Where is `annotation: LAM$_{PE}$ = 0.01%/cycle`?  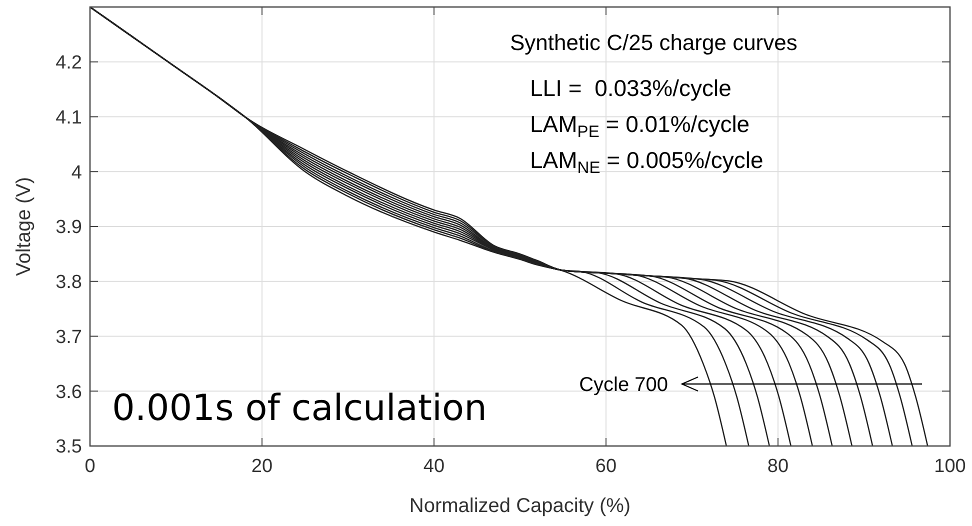
annotation: LAM$_{PE}$ = 0.01%/cycle is located at coordinates (640, 126).